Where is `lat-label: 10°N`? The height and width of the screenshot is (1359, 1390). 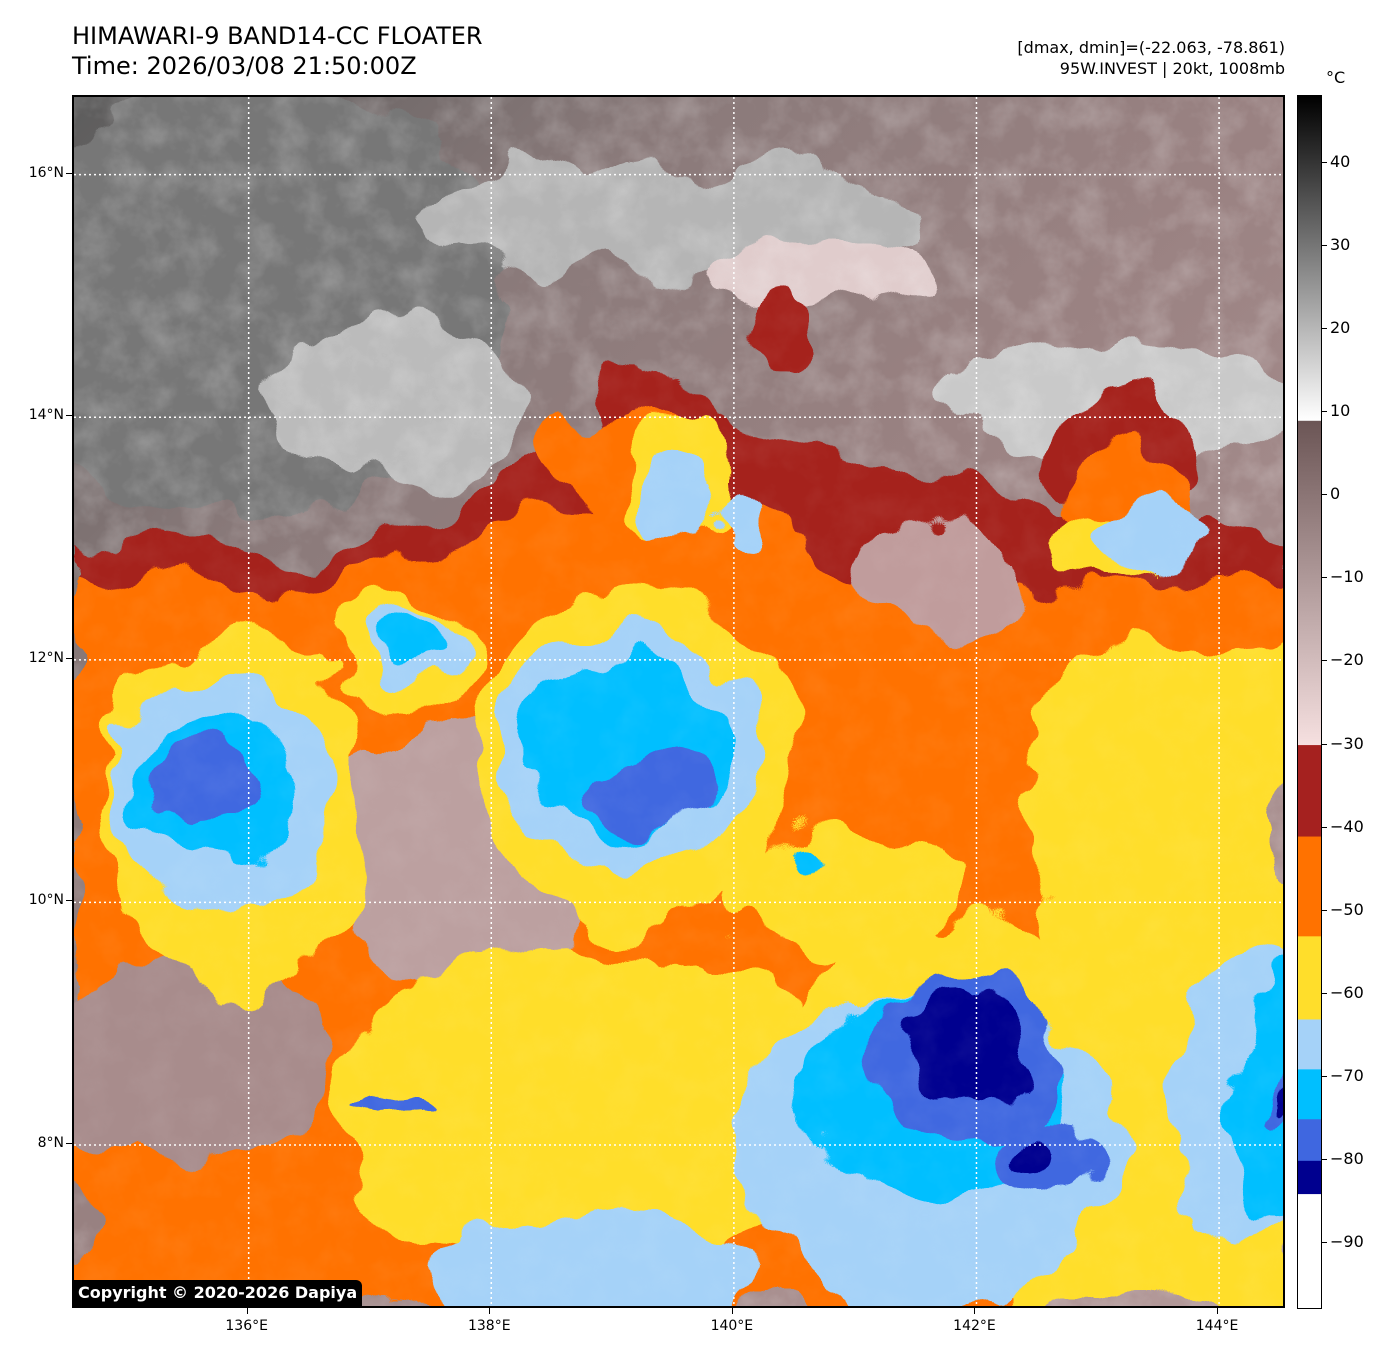
lat-label: 10°N is located at coordinates (46, 900).